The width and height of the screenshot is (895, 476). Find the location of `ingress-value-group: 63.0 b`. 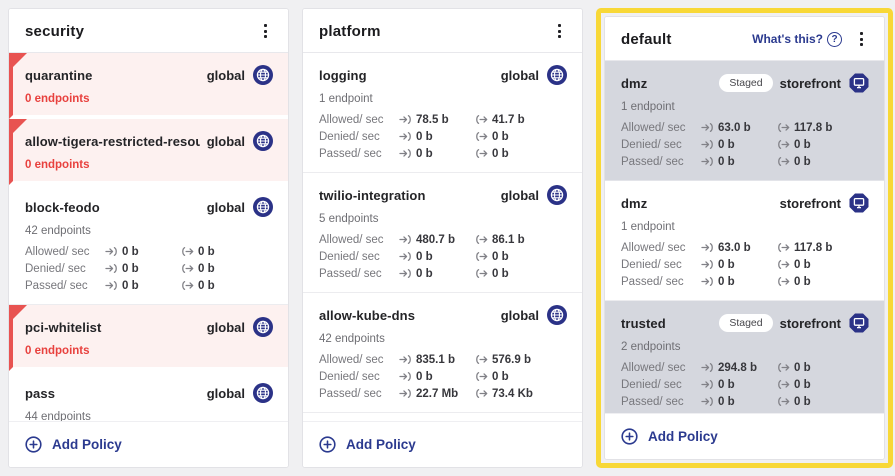

ingress-value-group: 63.0 b is located at coordinates (739, 128).